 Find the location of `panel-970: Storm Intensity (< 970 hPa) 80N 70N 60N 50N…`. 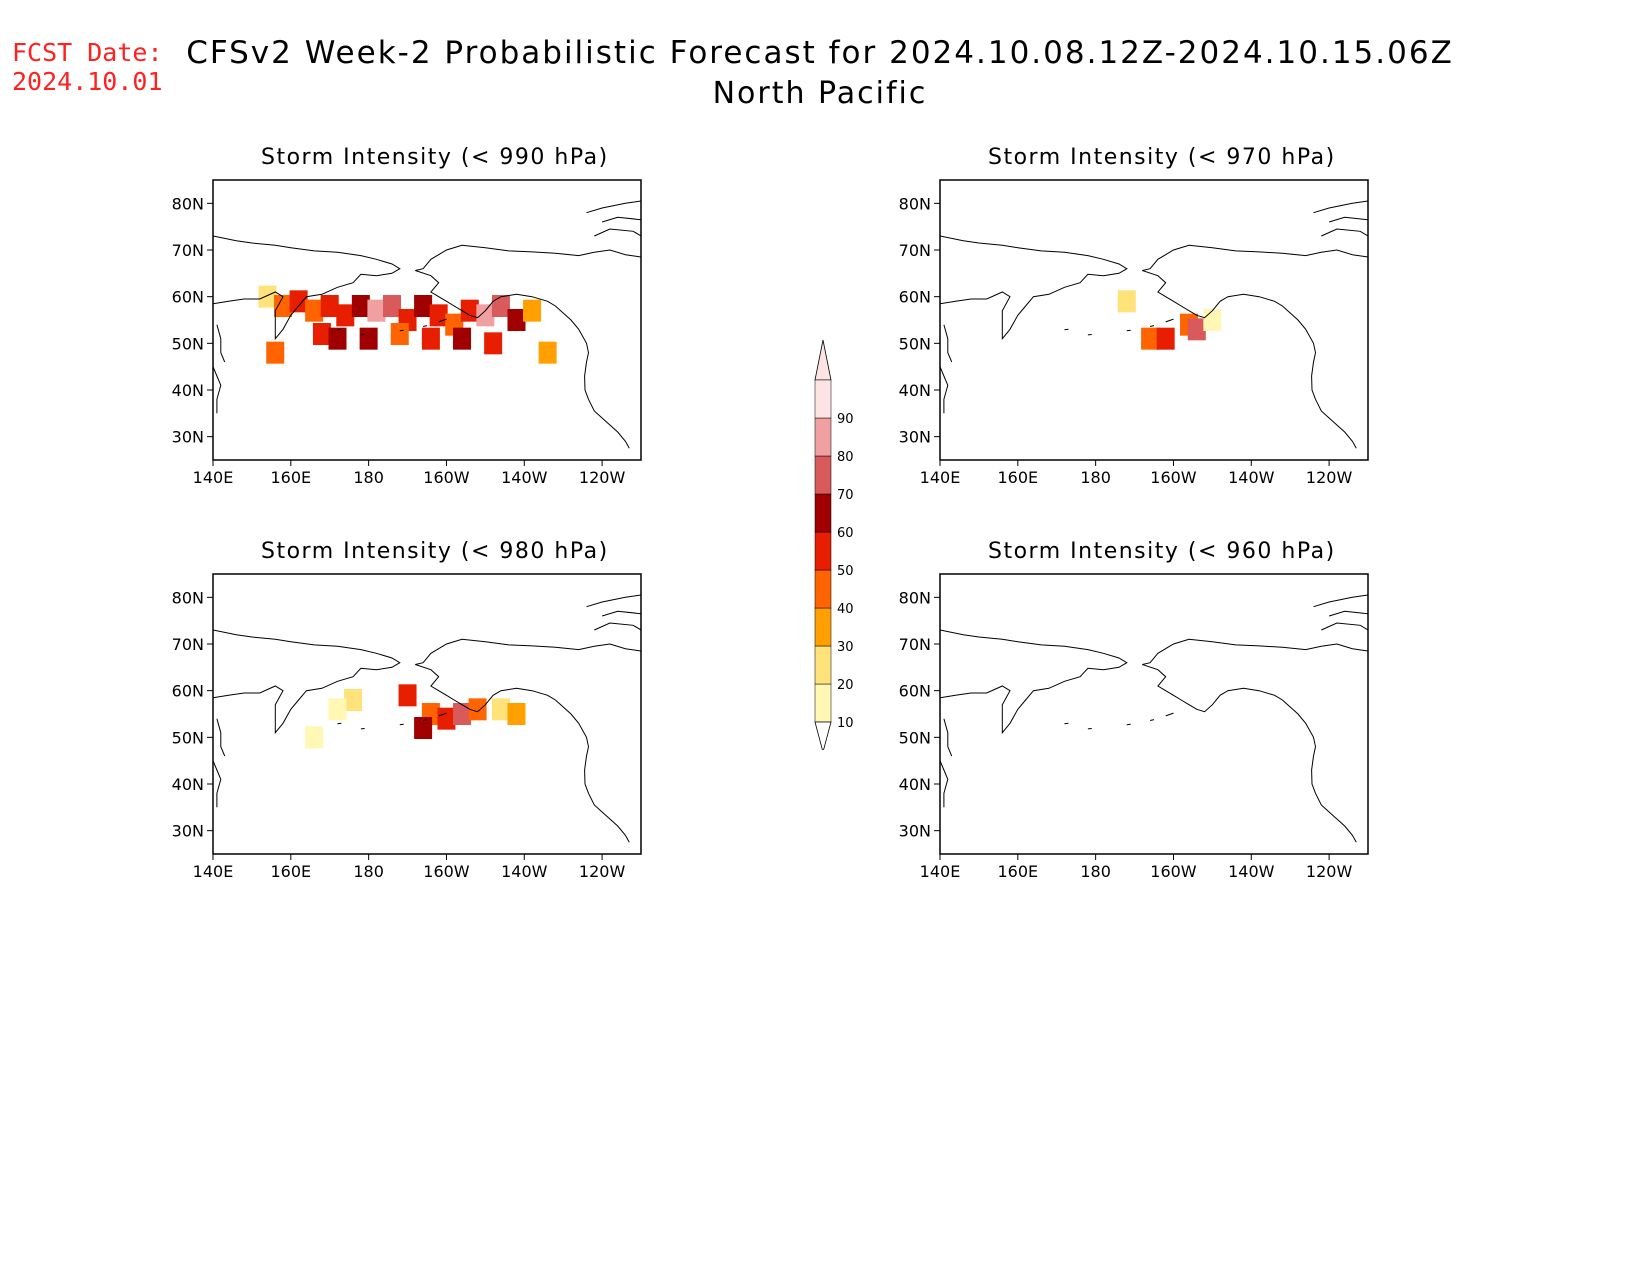

panel-970: Storm Intensity (< 970 hPa) 80N 70N 60N 50N… is located at coordinates (1177, 335).